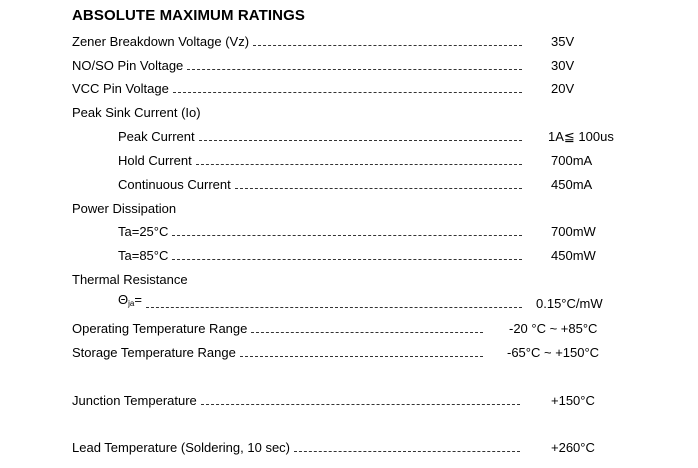  Describe the element at coordinates (553, 328) in the screenshot. I see `value: -20 °C ~ +85°C` at that location.